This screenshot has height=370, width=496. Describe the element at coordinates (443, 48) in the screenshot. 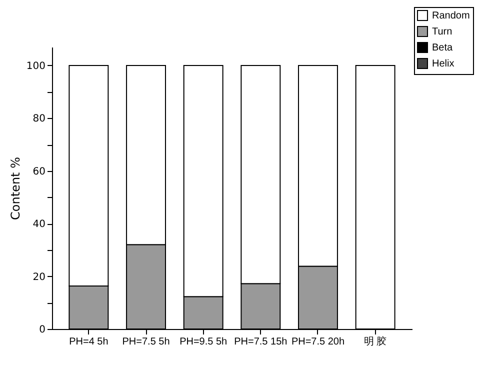

I see `legend-label: Beta` at that location.